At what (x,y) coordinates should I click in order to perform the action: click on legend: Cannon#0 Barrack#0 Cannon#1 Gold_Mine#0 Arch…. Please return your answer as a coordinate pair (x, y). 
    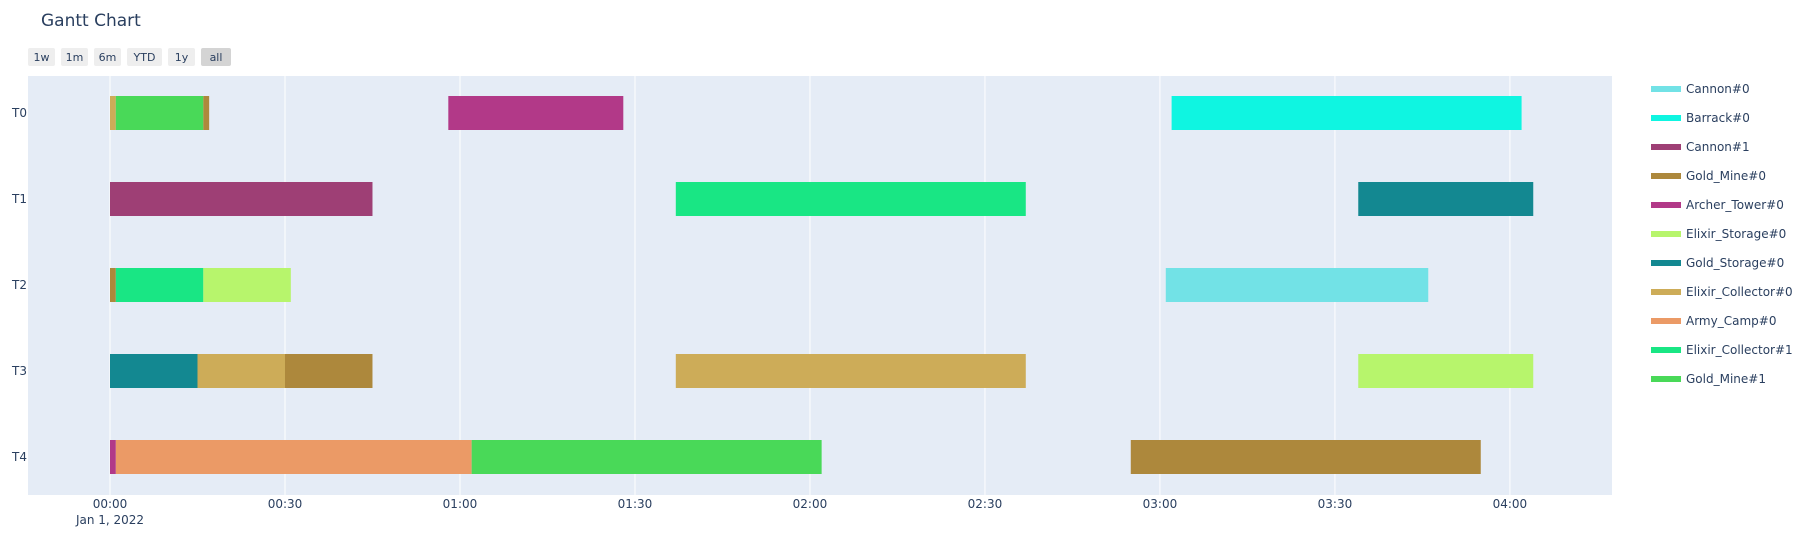
    Looking at the image, I should click on (1722, 234).